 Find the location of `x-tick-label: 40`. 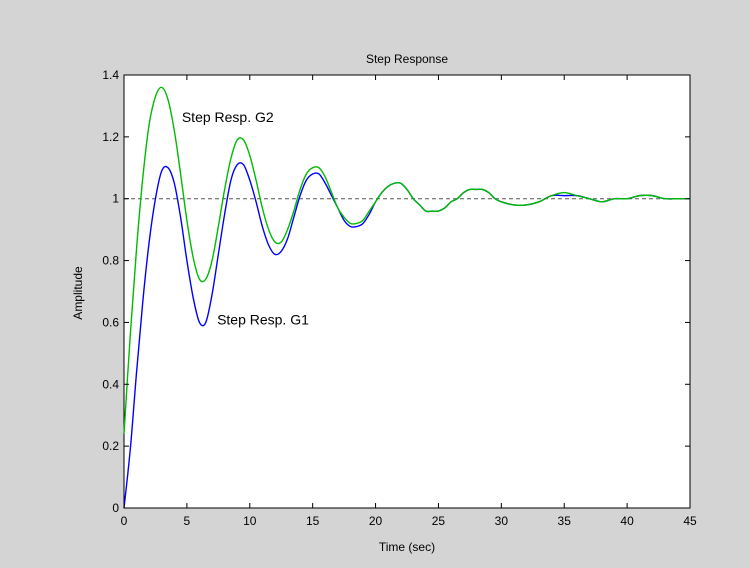

x-tick-label: 40 is located at coordinates (627, 521).